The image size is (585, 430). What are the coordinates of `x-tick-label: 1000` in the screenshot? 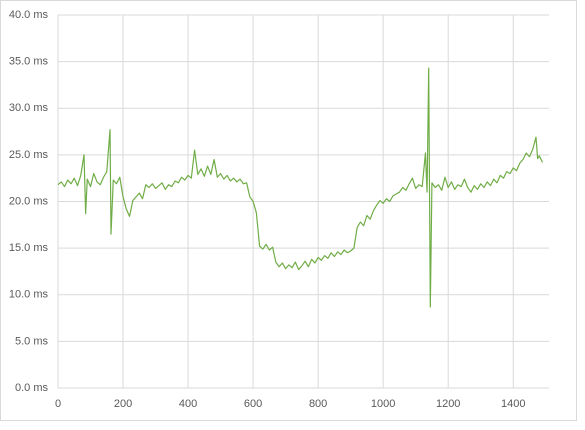 It's located at (383, 404).